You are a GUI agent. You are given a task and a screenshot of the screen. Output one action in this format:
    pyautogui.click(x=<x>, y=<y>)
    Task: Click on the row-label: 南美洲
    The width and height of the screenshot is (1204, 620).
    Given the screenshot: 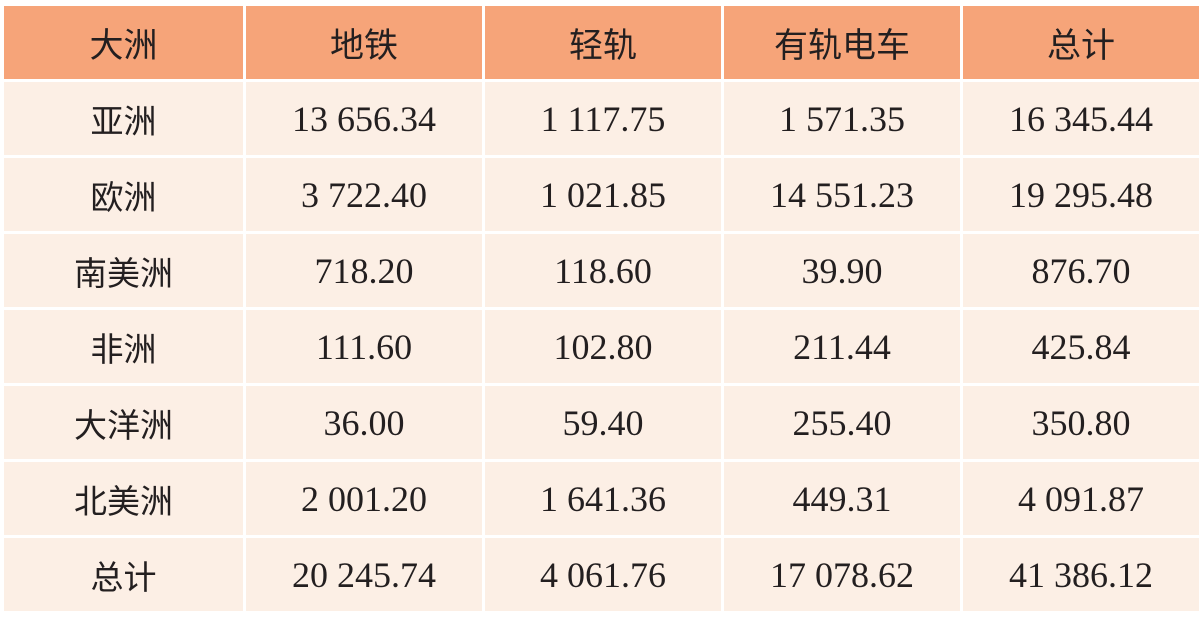 What is the action you would take?
    pyautogui.click(x=123, y=270)
    